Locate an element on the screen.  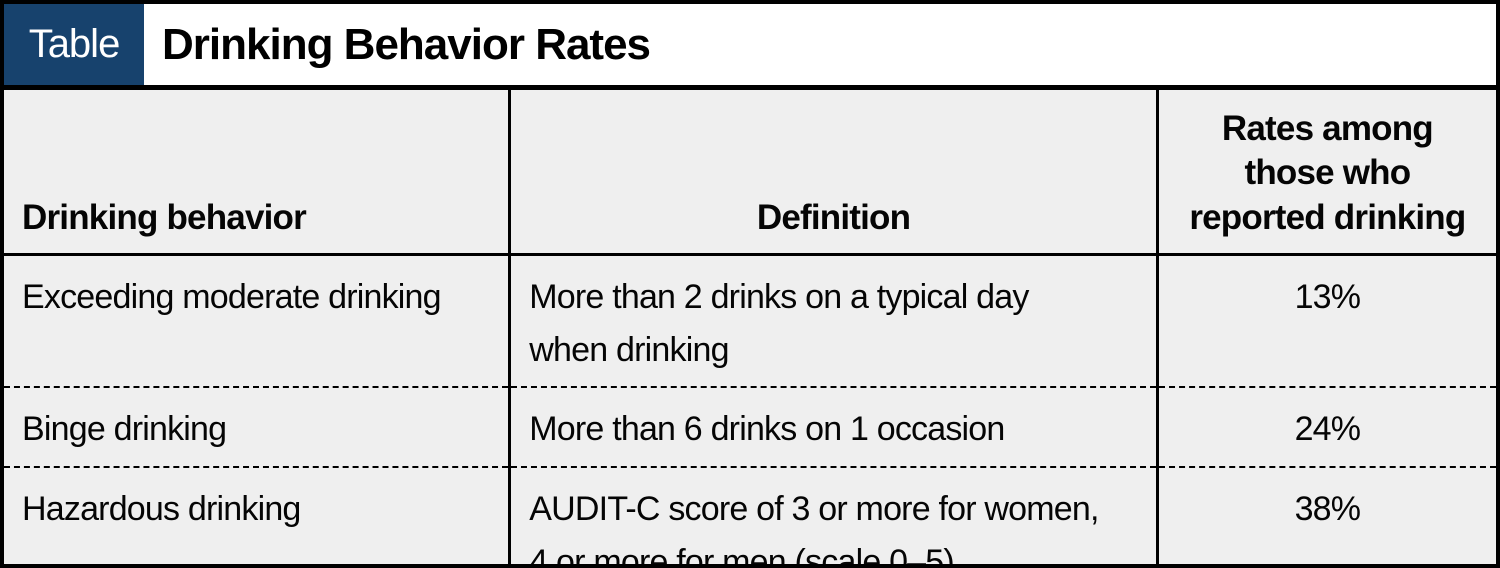
column-header-rates: Rates among those who reported drinking is located at coordinates (1326, 173).